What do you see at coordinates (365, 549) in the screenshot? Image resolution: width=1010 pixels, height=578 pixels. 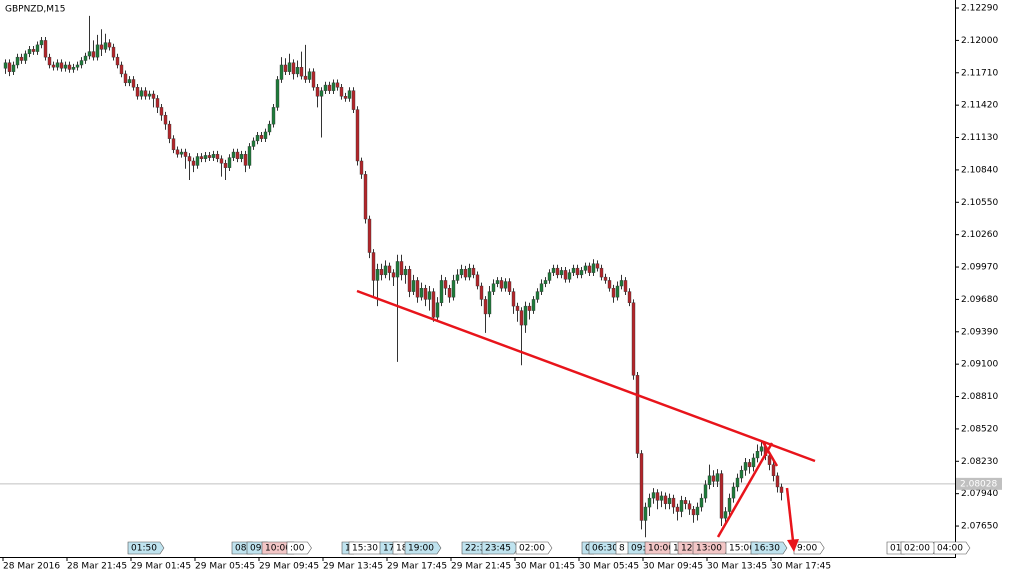 I see `event-tag-label: 15:30` at bounding box center [365, 549].